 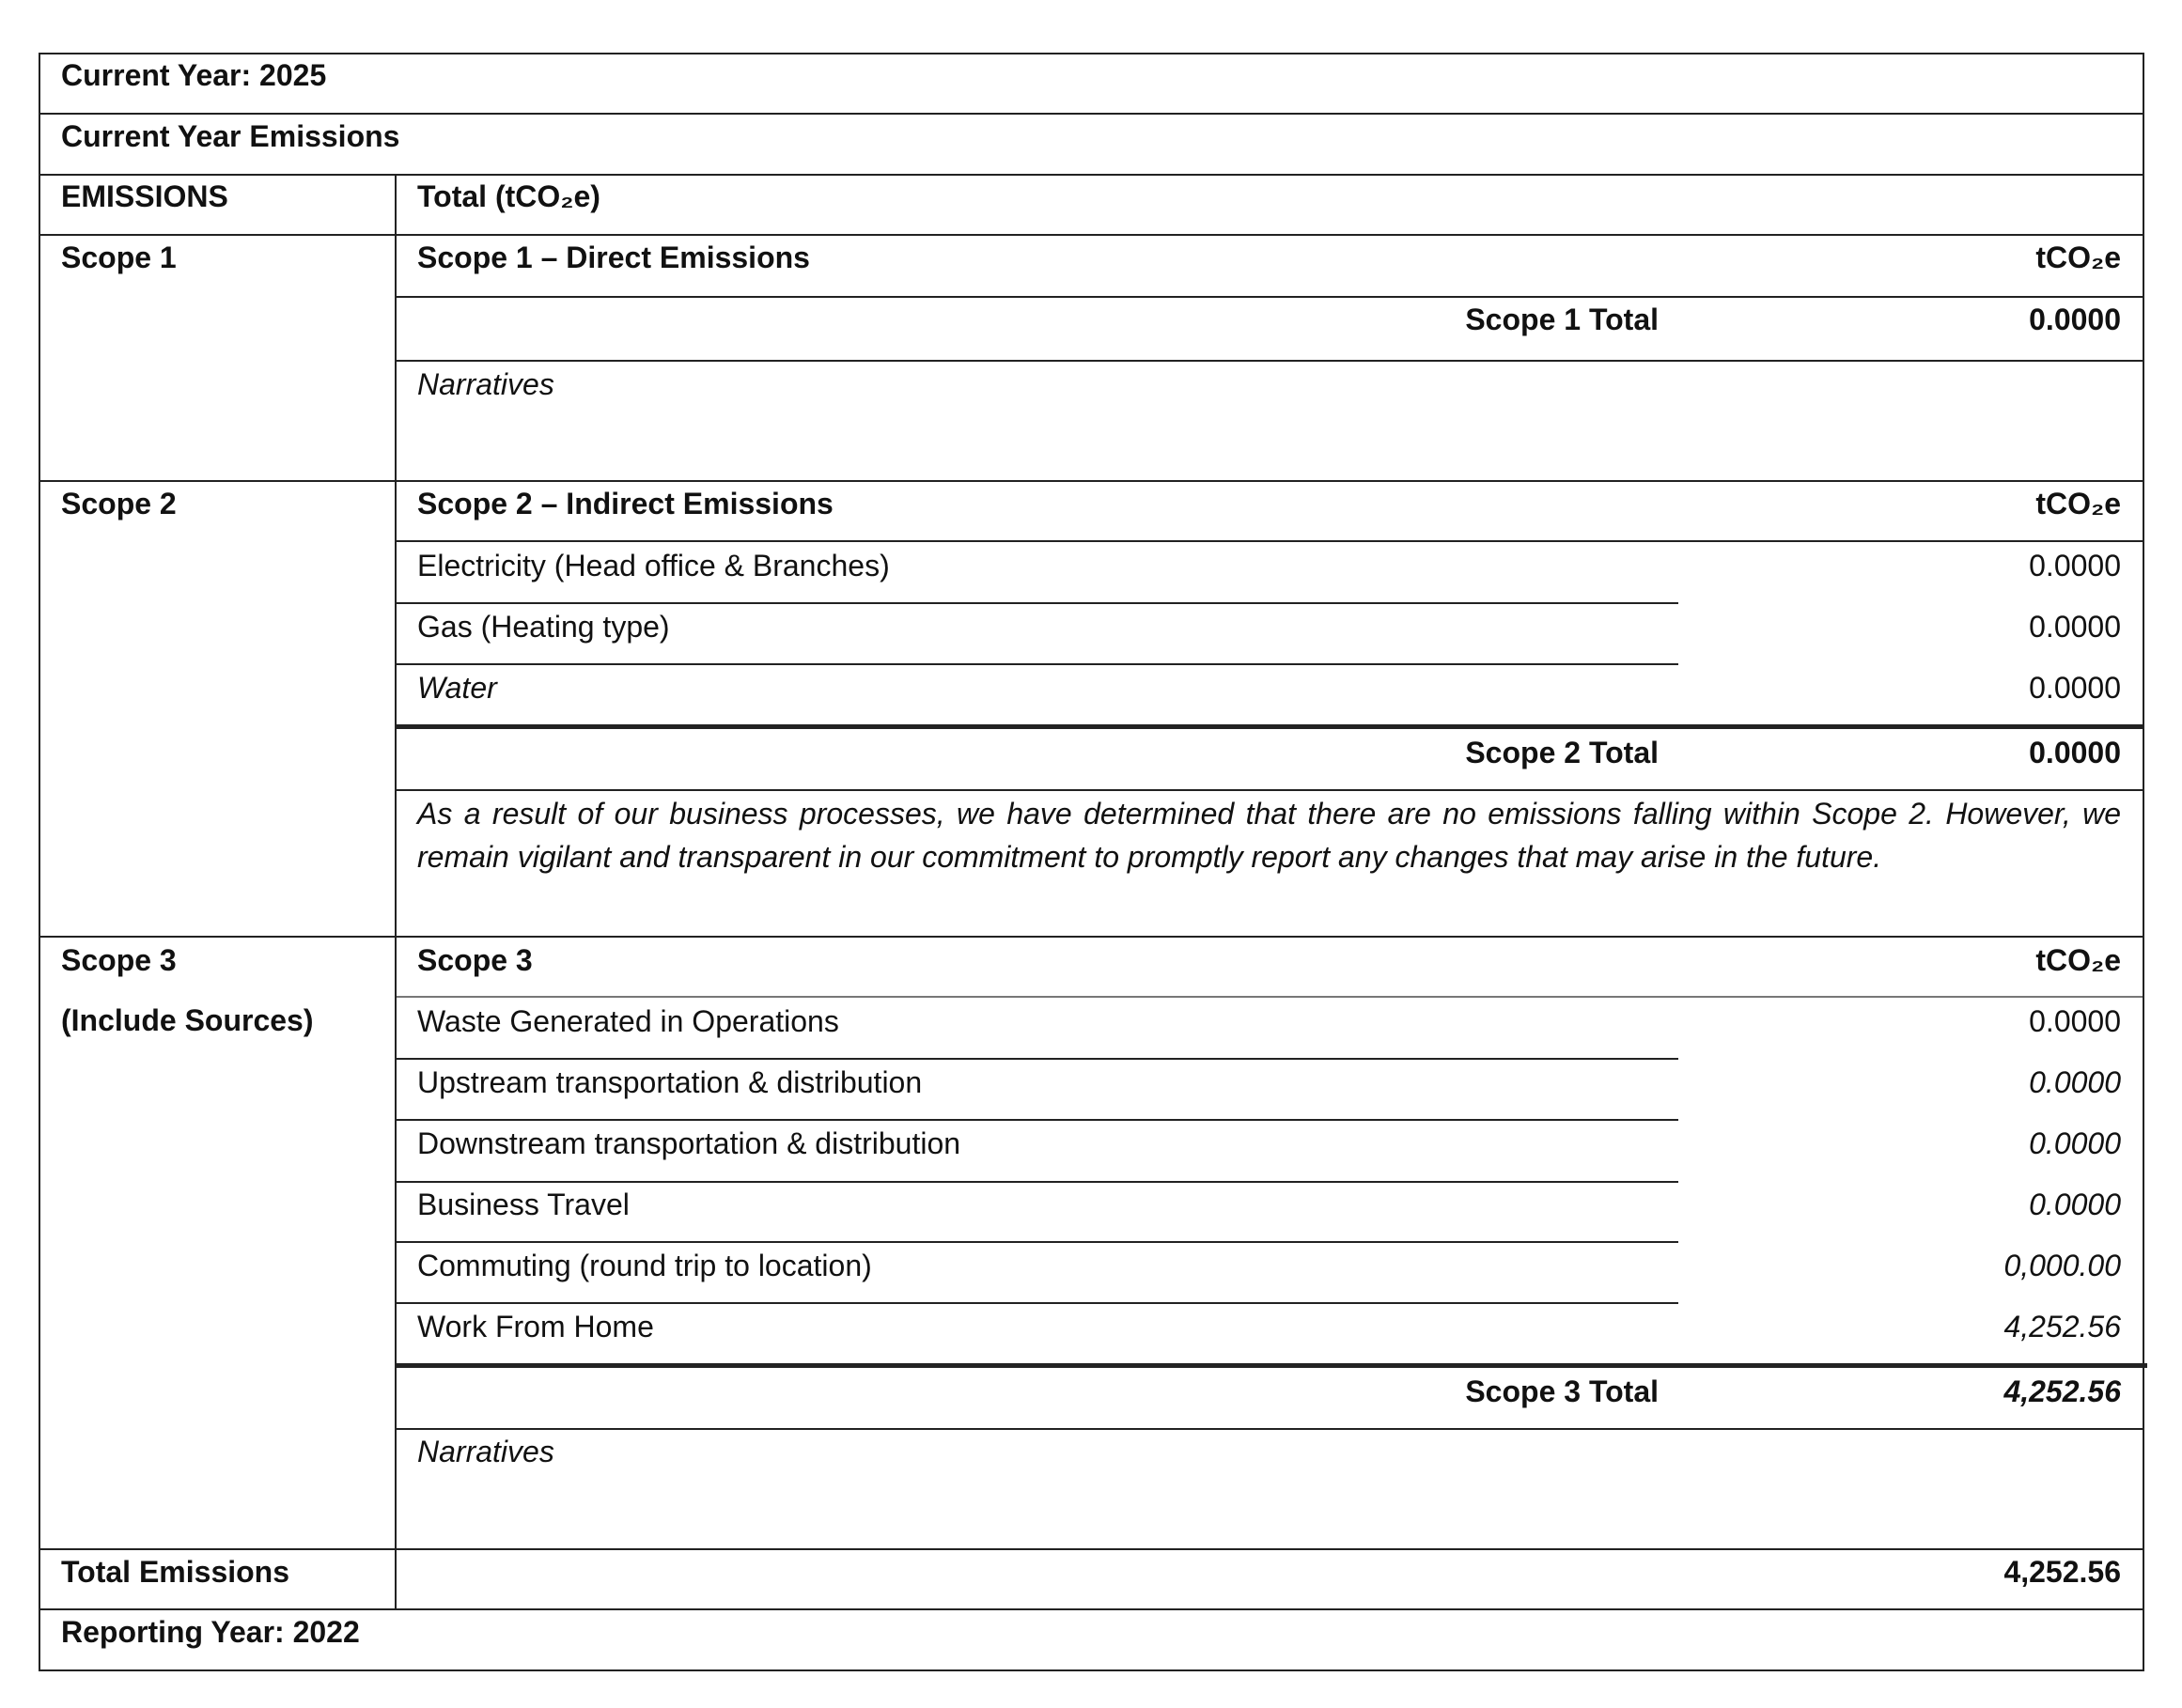 I want to click on col-total: Total (tCO₂e), so click(x=508, y=196).